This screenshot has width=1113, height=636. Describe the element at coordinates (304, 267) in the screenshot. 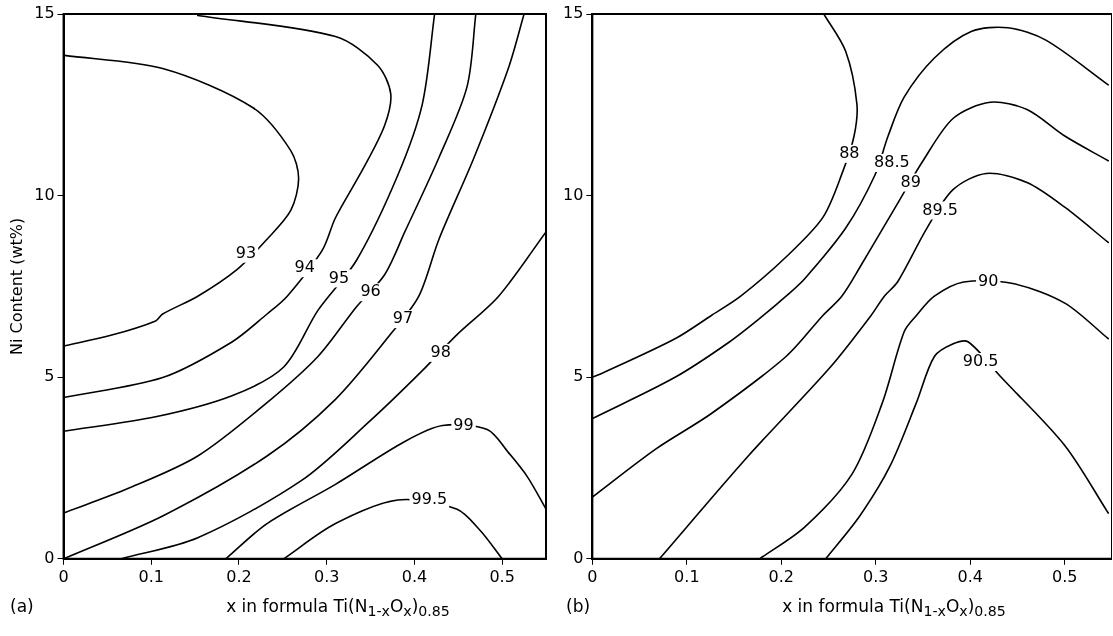

I see `annotation: 94` at that location.